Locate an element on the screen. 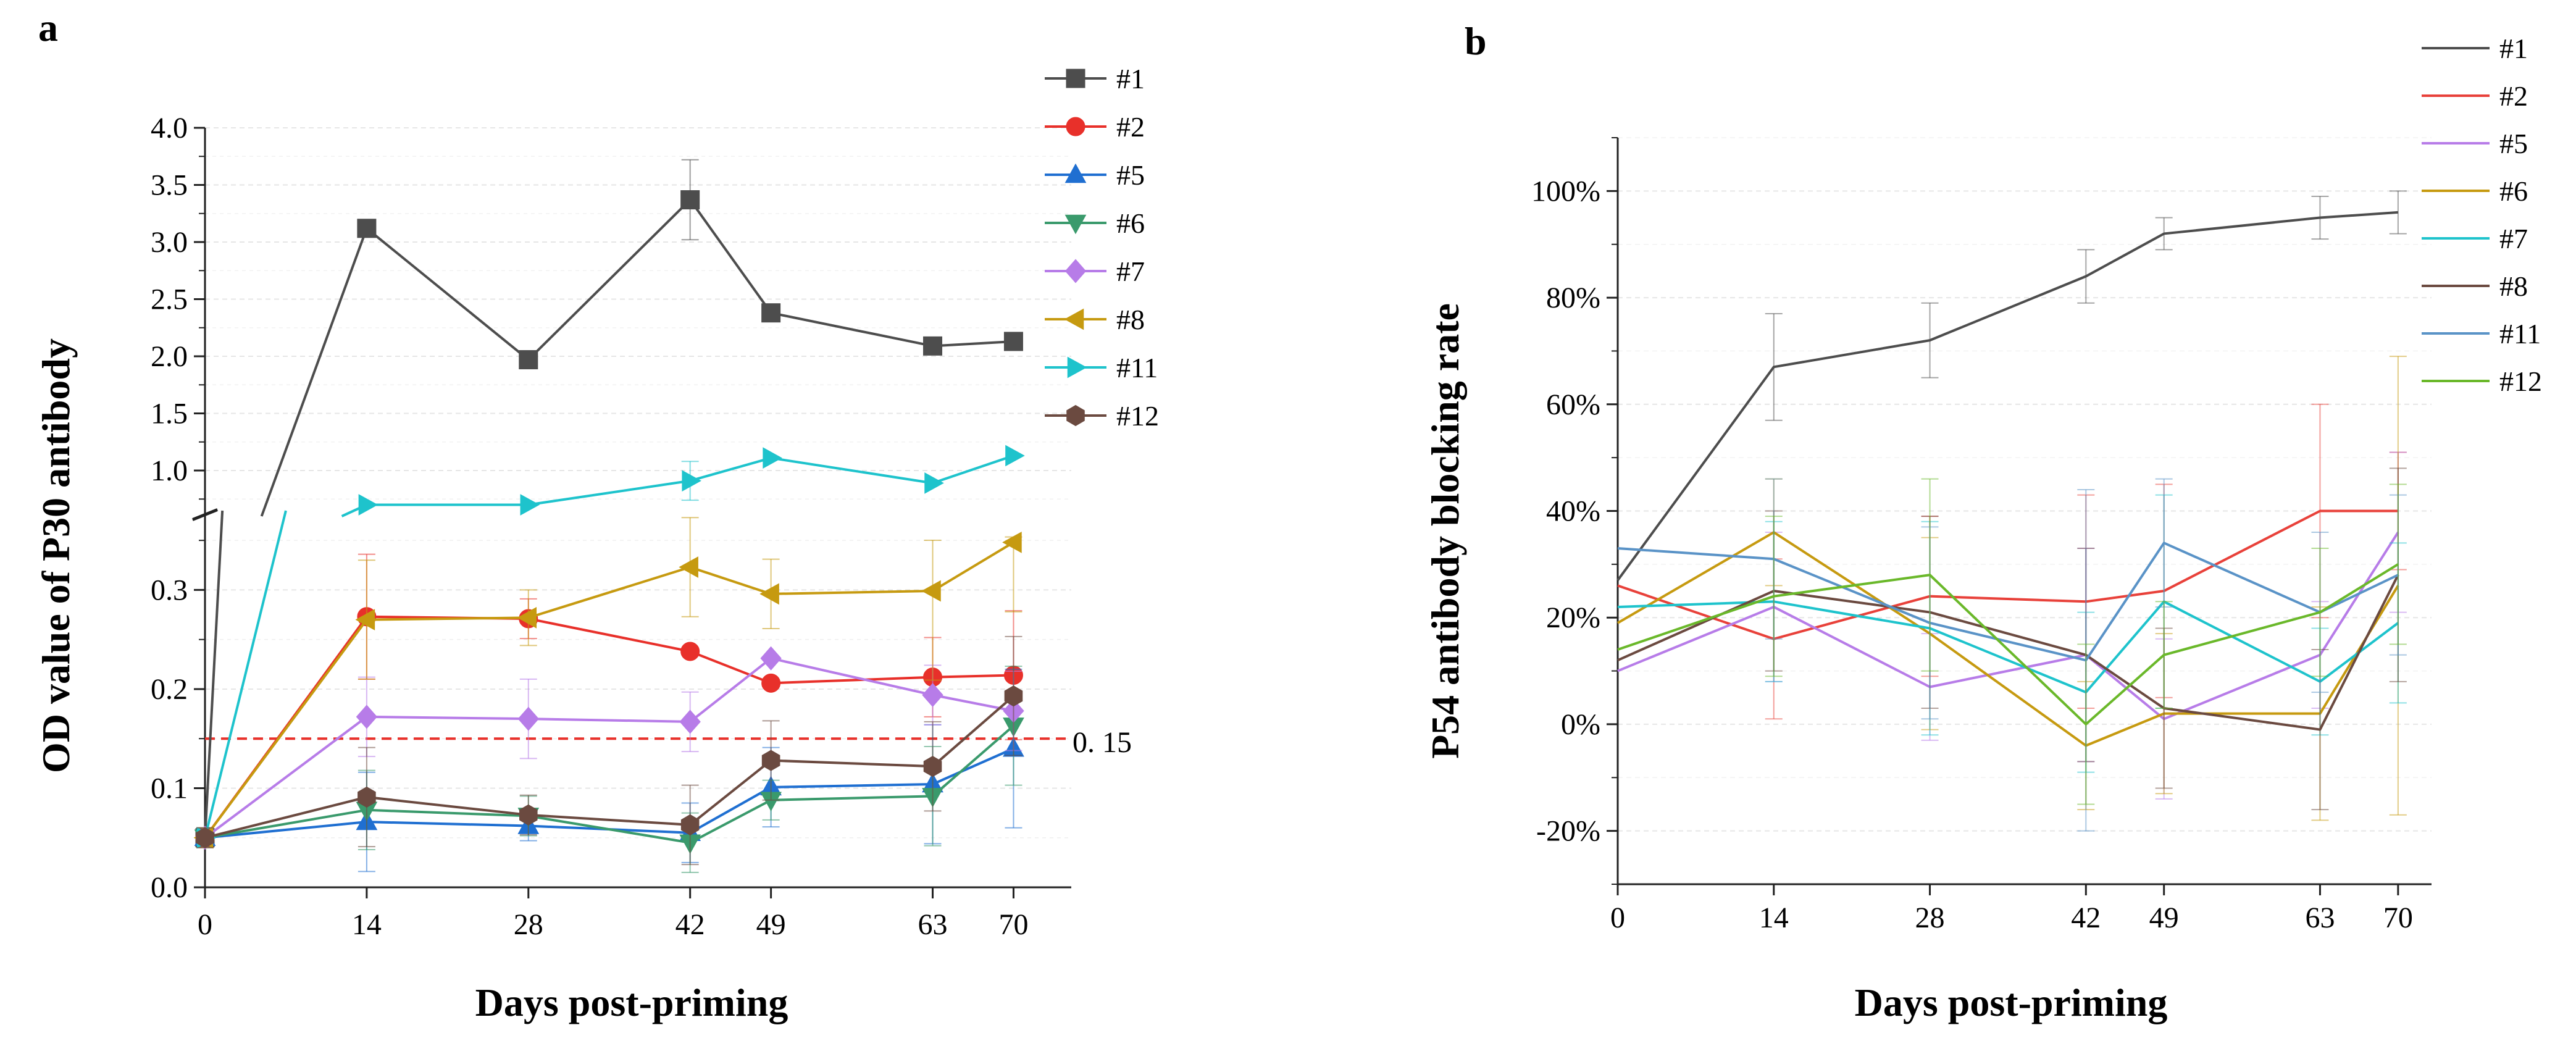  series-n11 is located at coordinates (610, 647).